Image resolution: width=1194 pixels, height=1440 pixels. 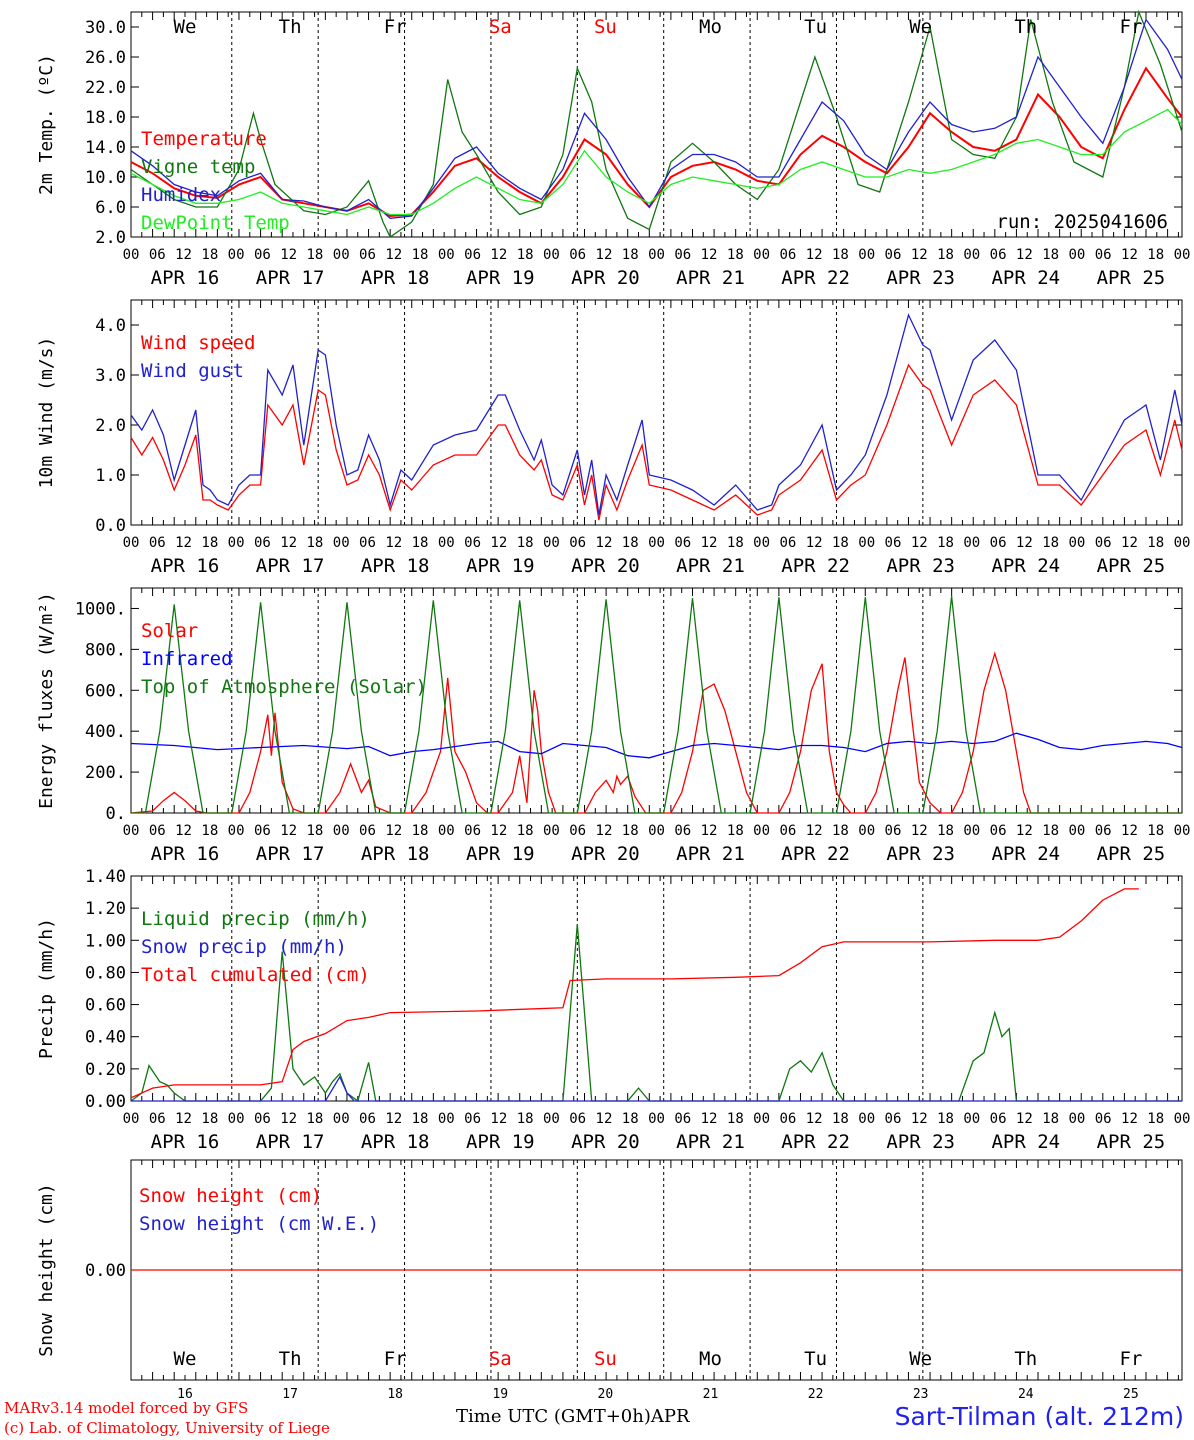 What do you see at coordinates (181, 195) in the screenshot?
I see `legend-entry: Humidex` at bounding box center [181, 195].